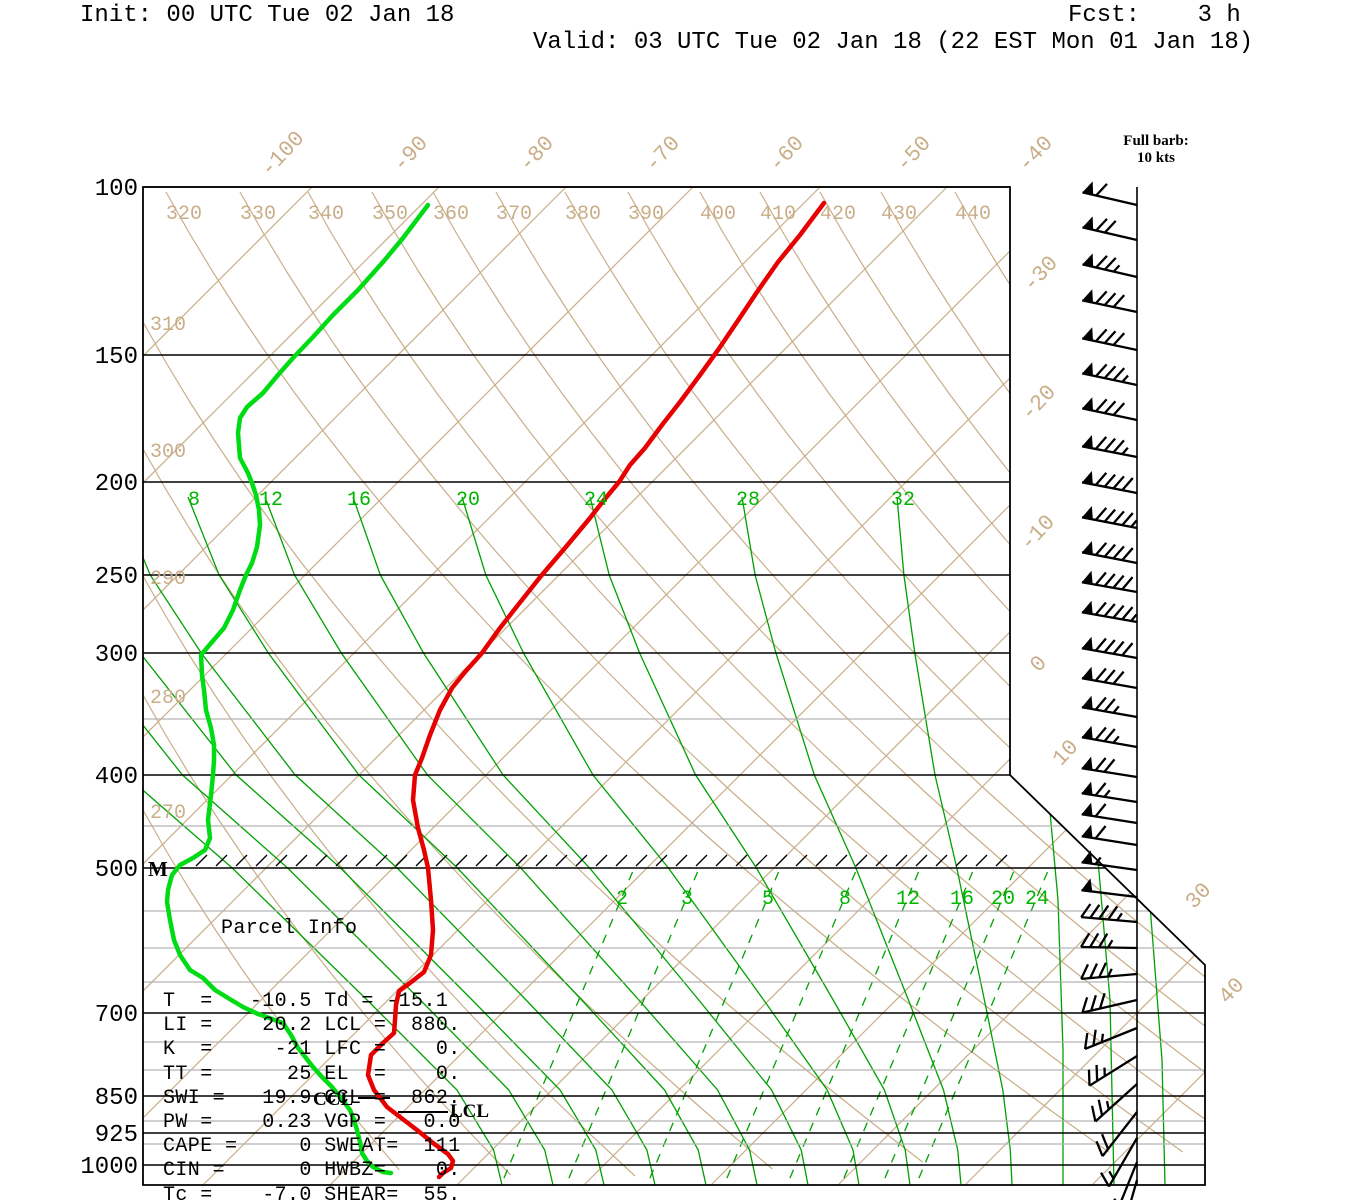  What do you see at coordinates (283, 154) in the screenshot?
I see `isotherm-label-top: -100` at bounding box center [283, 154].